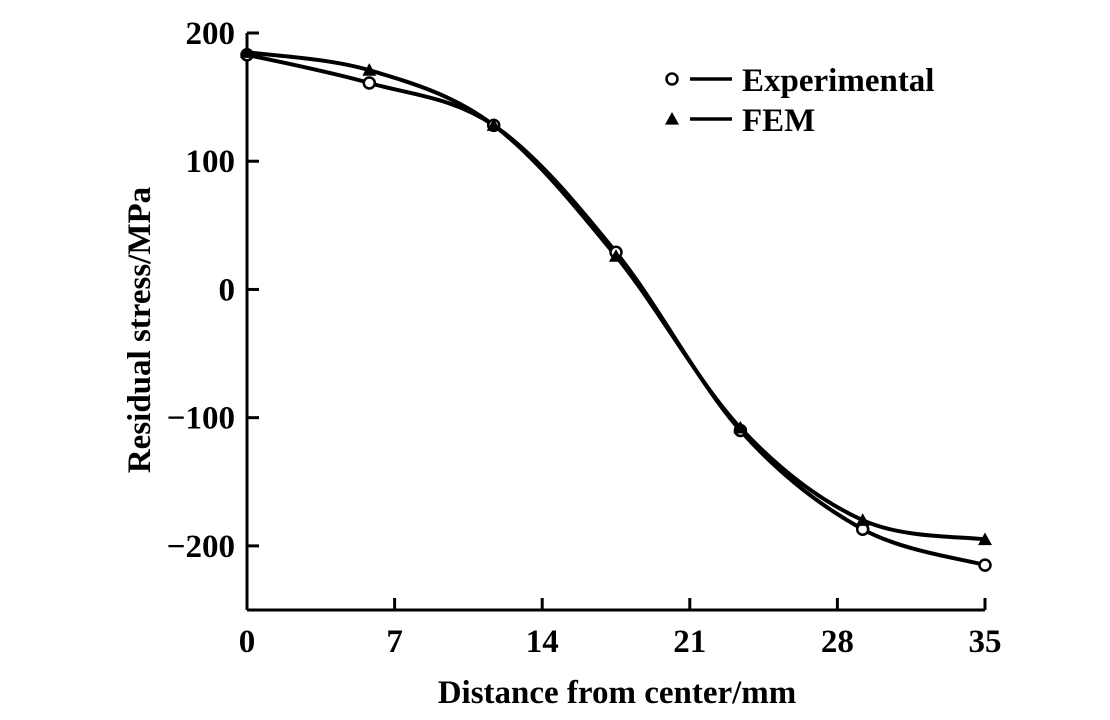 The image size is (1110, 720). What do you see at coordinates (211, 34) in the screenshot?
I see `y-tick-label: 200` at bounding box center [211, 34].